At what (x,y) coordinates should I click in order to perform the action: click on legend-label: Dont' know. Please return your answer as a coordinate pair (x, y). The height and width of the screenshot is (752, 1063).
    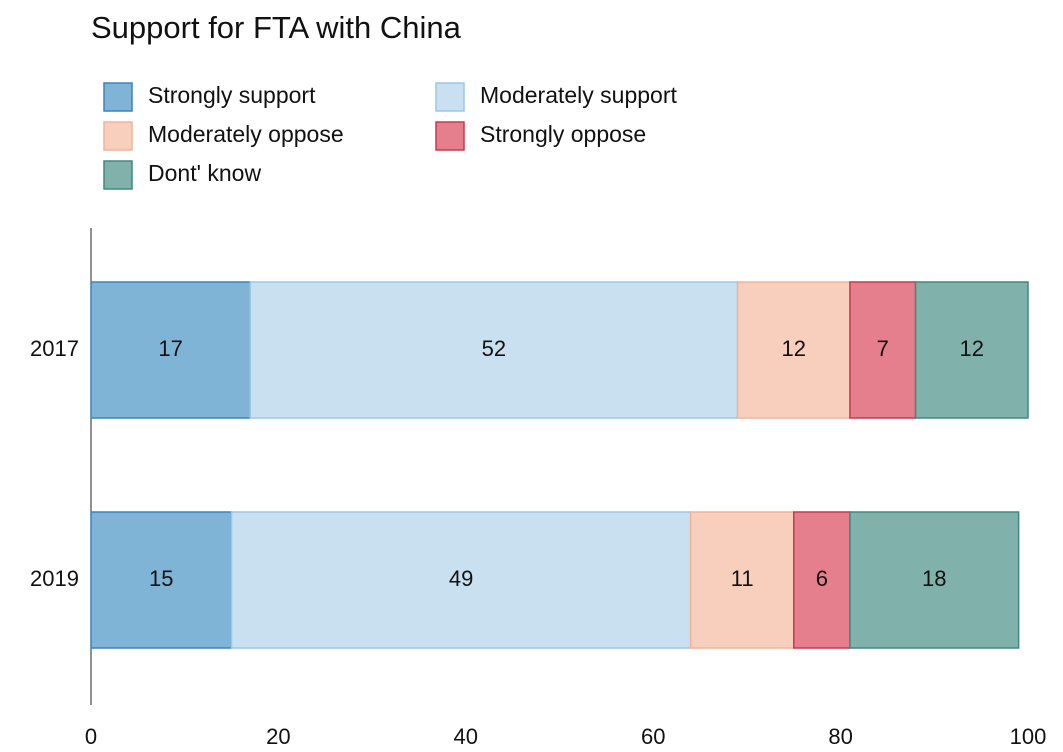
    Looking at the image, I should click on (204, 173).